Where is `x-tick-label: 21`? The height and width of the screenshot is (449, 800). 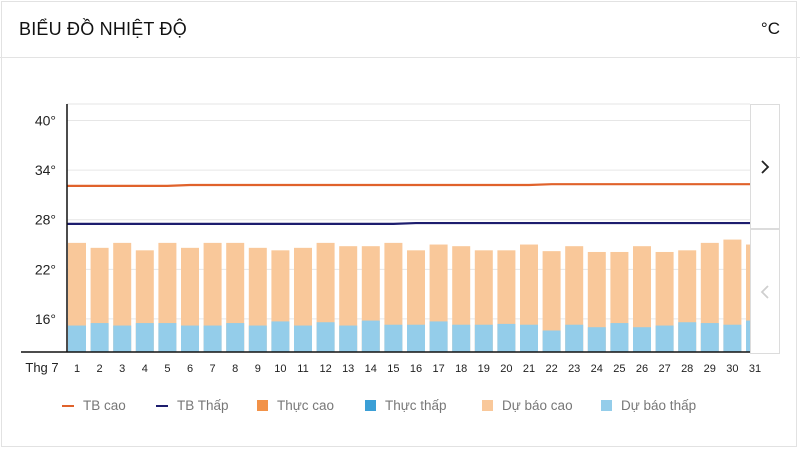 x-tick-label: 21 is located at coordinates (529, 369).